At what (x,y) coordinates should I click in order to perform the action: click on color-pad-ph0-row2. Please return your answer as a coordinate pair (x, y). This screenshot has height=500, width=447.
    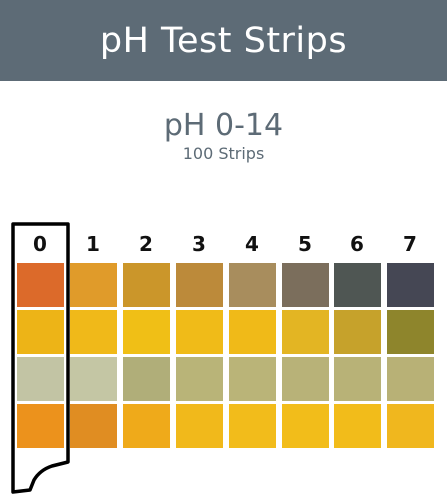
    Looking at the image, I should click on (40, 332).